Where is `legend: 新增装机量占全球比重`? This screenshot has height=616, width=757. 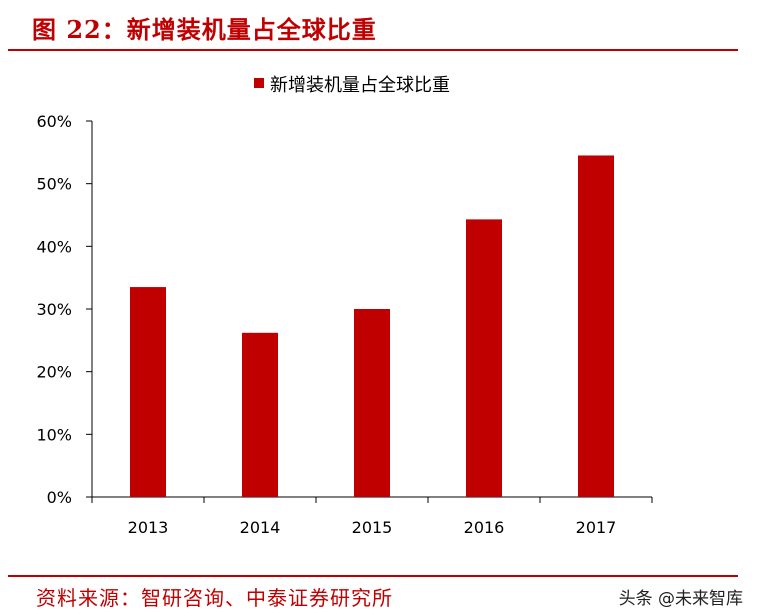
legend: 新增装机量占全球比重 is located at coordinates (352, 85).